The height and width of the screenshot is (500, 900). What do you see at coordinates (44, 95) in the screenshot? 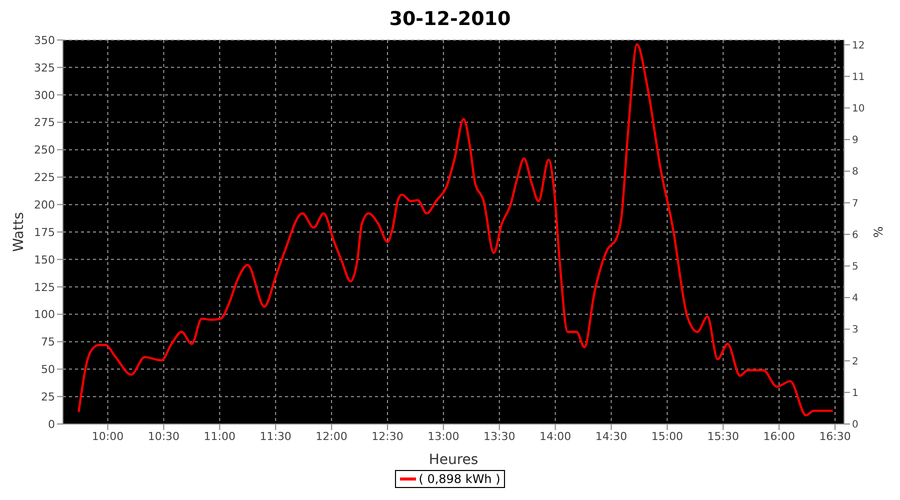
I see `y-tick-label: 300` at bounding box center [44, 95].